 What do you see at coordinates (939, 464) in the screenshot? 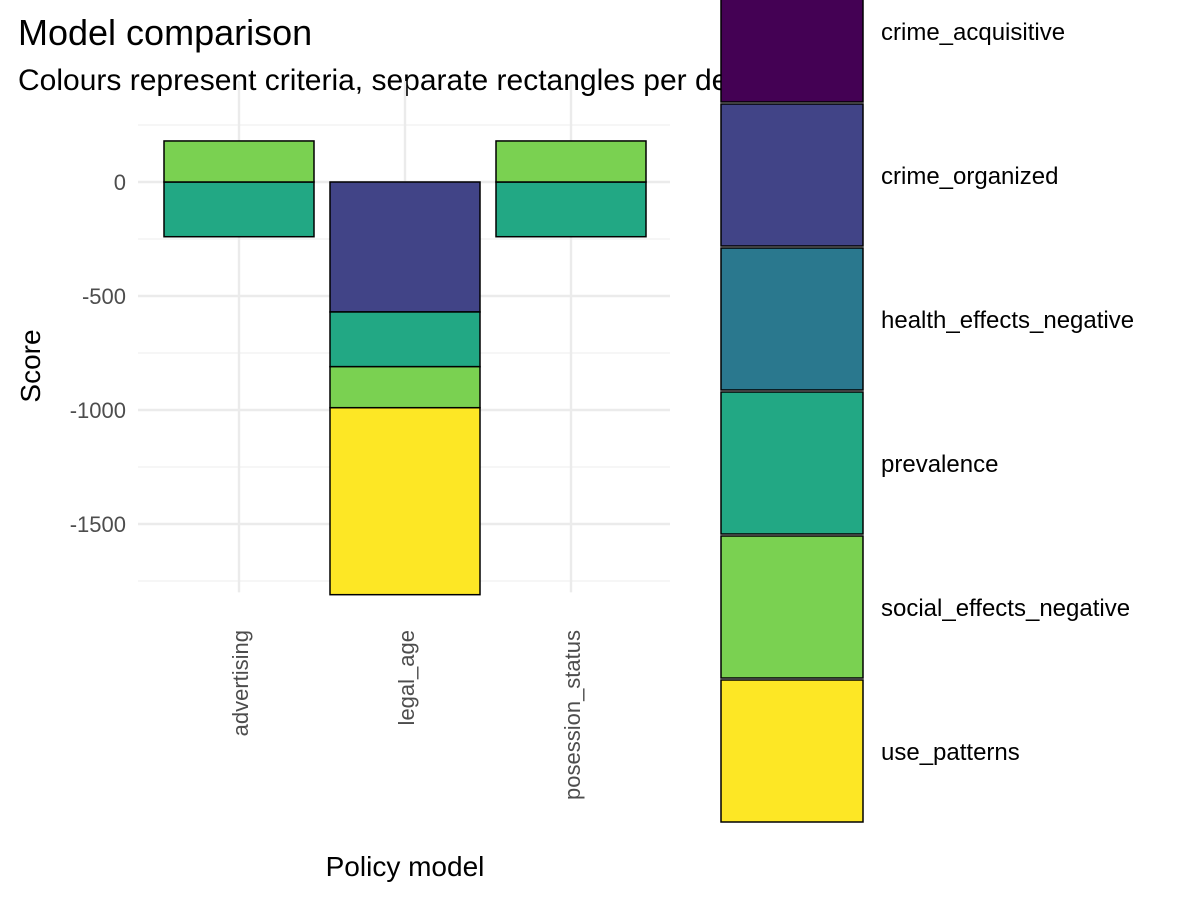
I see `legend-label-prevalence: prevalence` at bounding box center [939, 464].